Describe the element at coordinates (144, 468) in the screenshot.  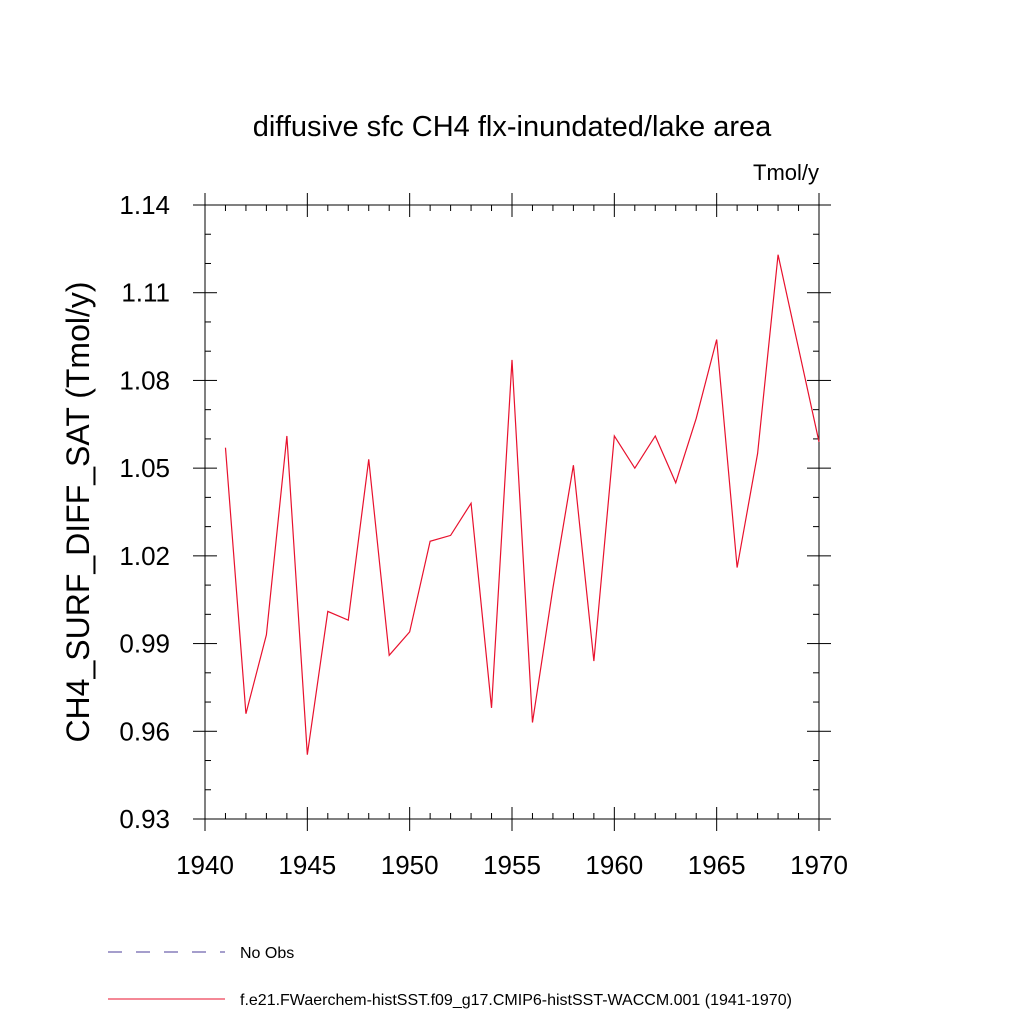
I see `y-tick-label: 1.05` at that location.